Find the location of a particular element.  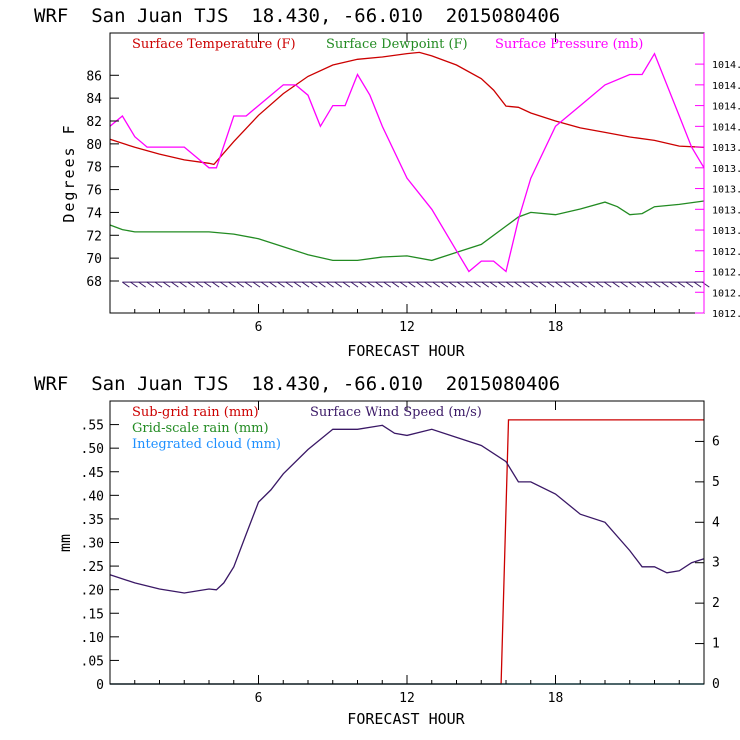

y2-tick-label: 6 is located at coordinates (716, 441).